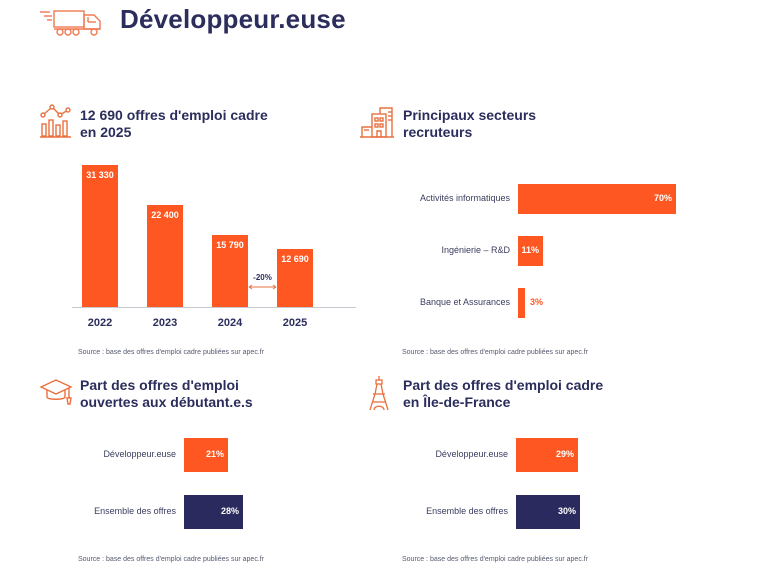  I want to click on hbar-value-label: 21%, so click(214, 454).